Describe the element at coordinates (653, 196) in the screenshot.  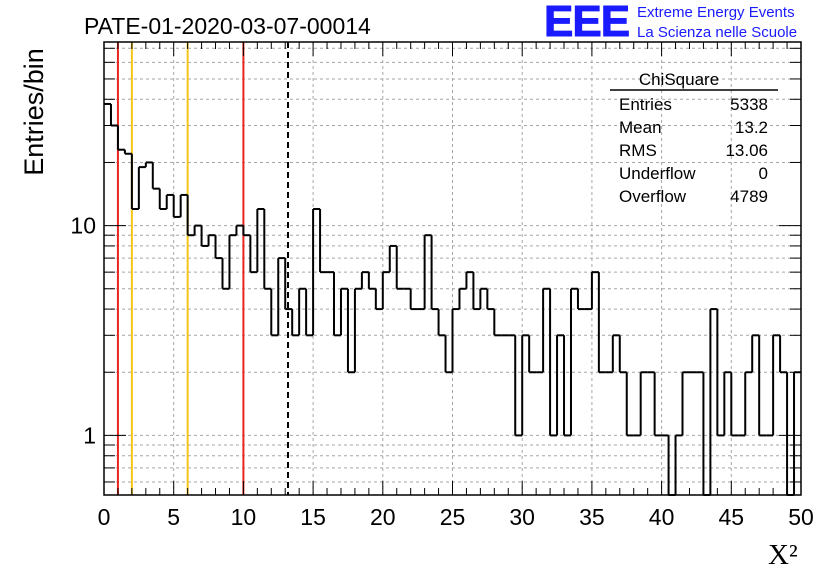
I see `stats-label: Overflow` at that location.